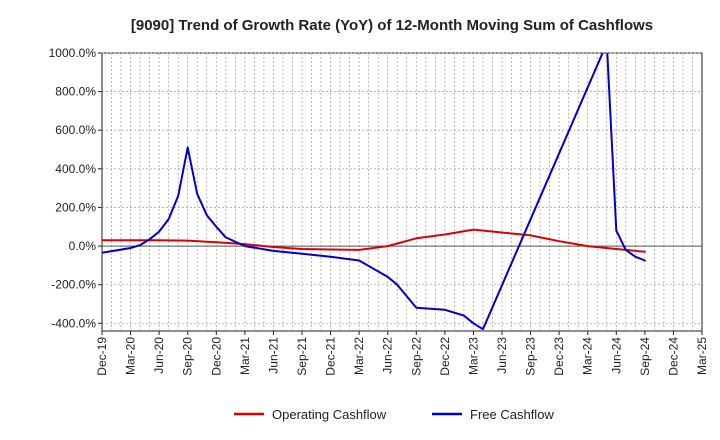 The image size is (720, 440). What do you see at coordinates (702, 356) in the screenshot?
I see `x-tick-label: Mar-25` at bounding box center [702, 356].